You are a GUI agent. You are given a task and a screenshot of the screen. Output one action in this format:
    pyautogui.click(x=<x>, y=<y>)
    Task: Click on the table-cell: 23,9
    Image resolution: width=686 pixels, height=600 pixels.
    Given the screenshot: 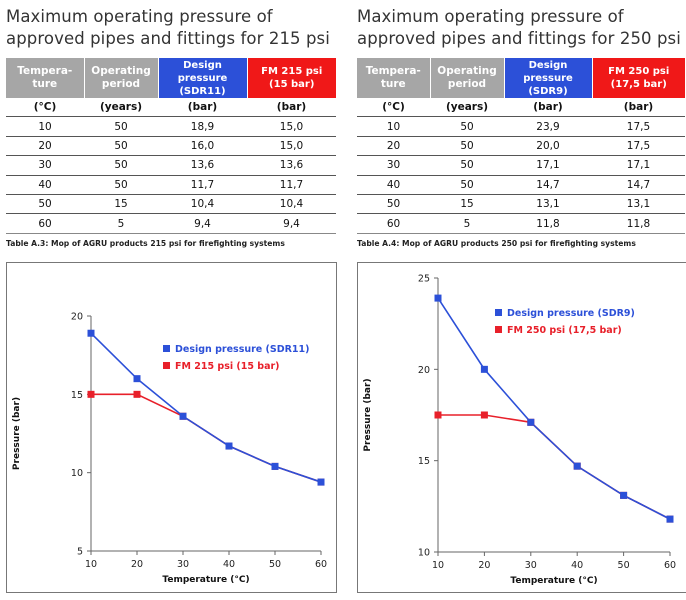 What is the action you would take?
    pyautogui.click(x=548, y=126)
    